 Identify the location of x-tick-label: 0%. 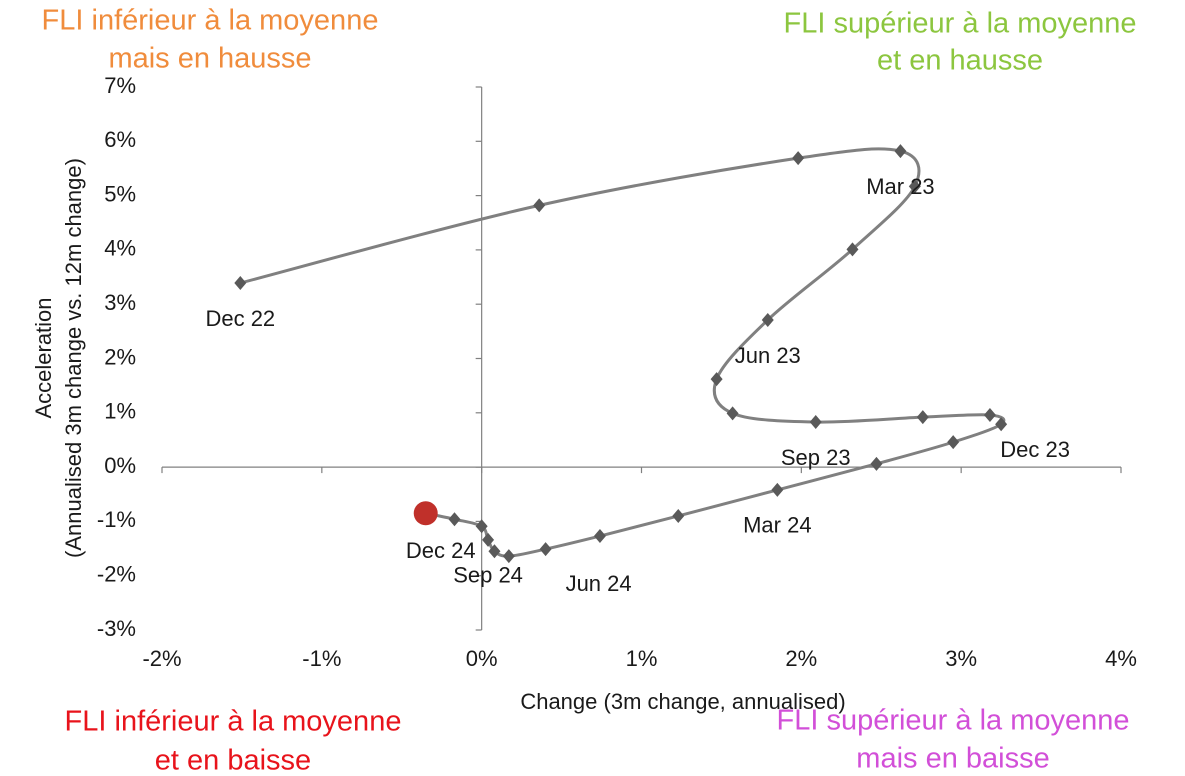
(482, 658).